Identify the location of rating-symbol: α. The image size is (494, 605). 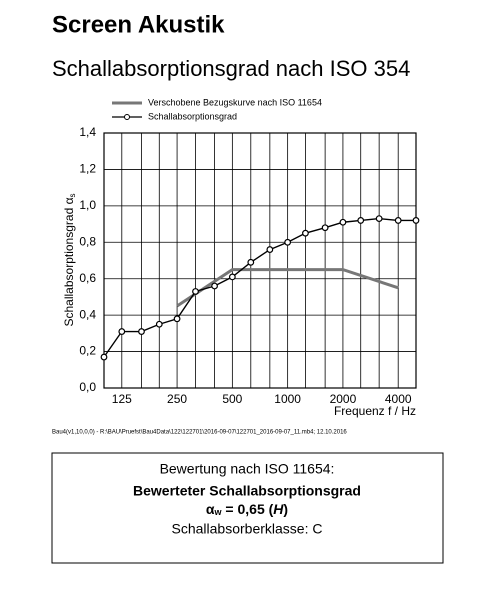
(210, 509).